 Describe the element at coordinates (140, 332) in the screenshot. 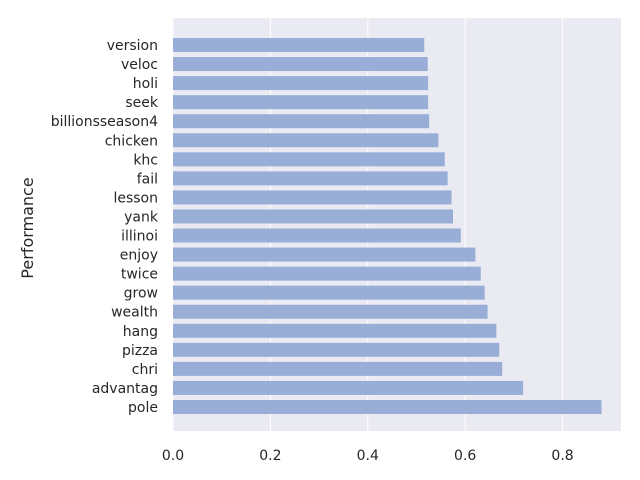

I see `y-tick-label: hang` at that location.